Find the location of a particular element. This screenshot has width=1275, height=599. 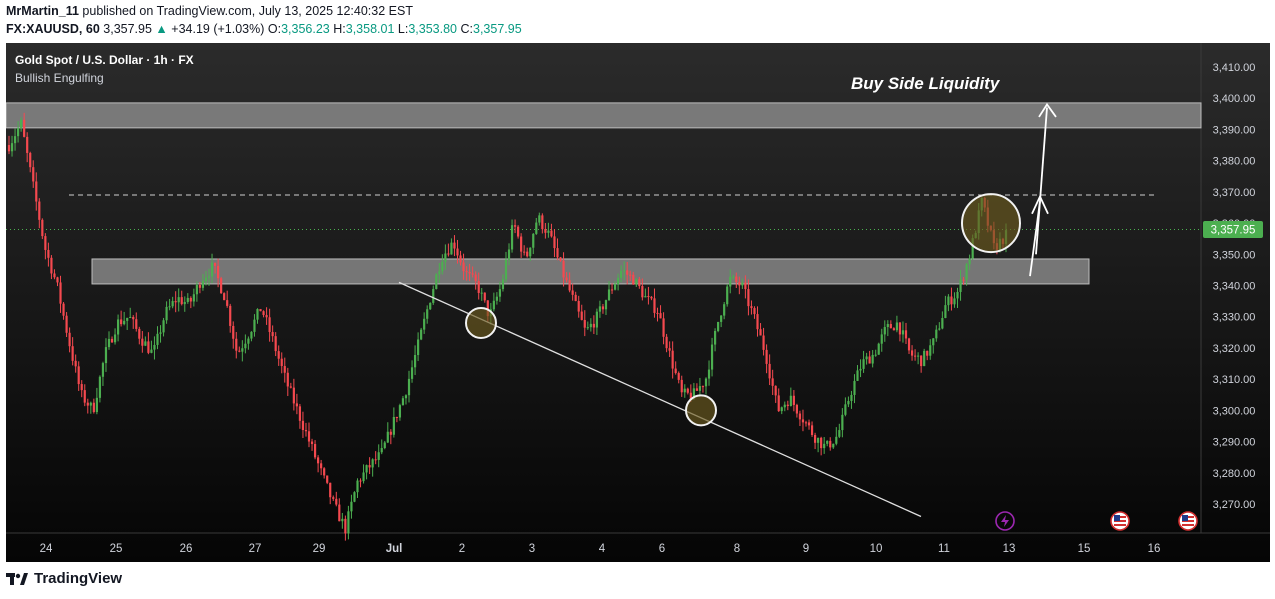

price-tick-label: 3,330.00 is located at coordinates (1234, 318).